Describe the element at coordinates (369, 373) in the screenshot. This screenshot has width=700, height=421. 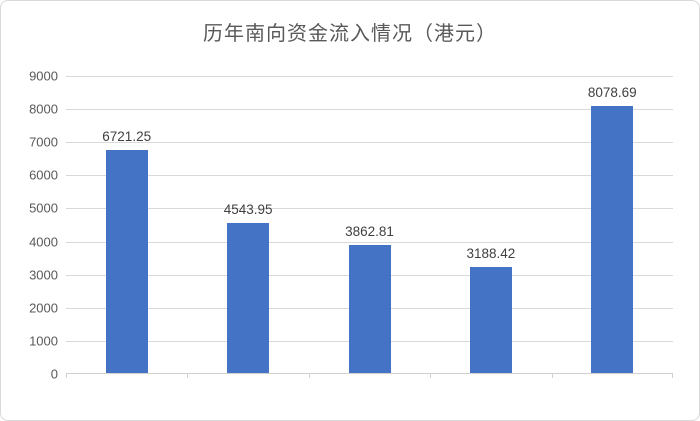
I see `x-axis-line` at that location.